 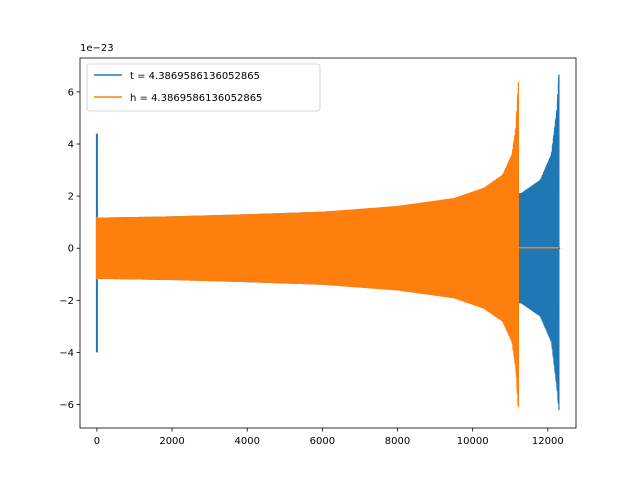 I want to click on y-tick-label: −2, so click(x=66, y=301).